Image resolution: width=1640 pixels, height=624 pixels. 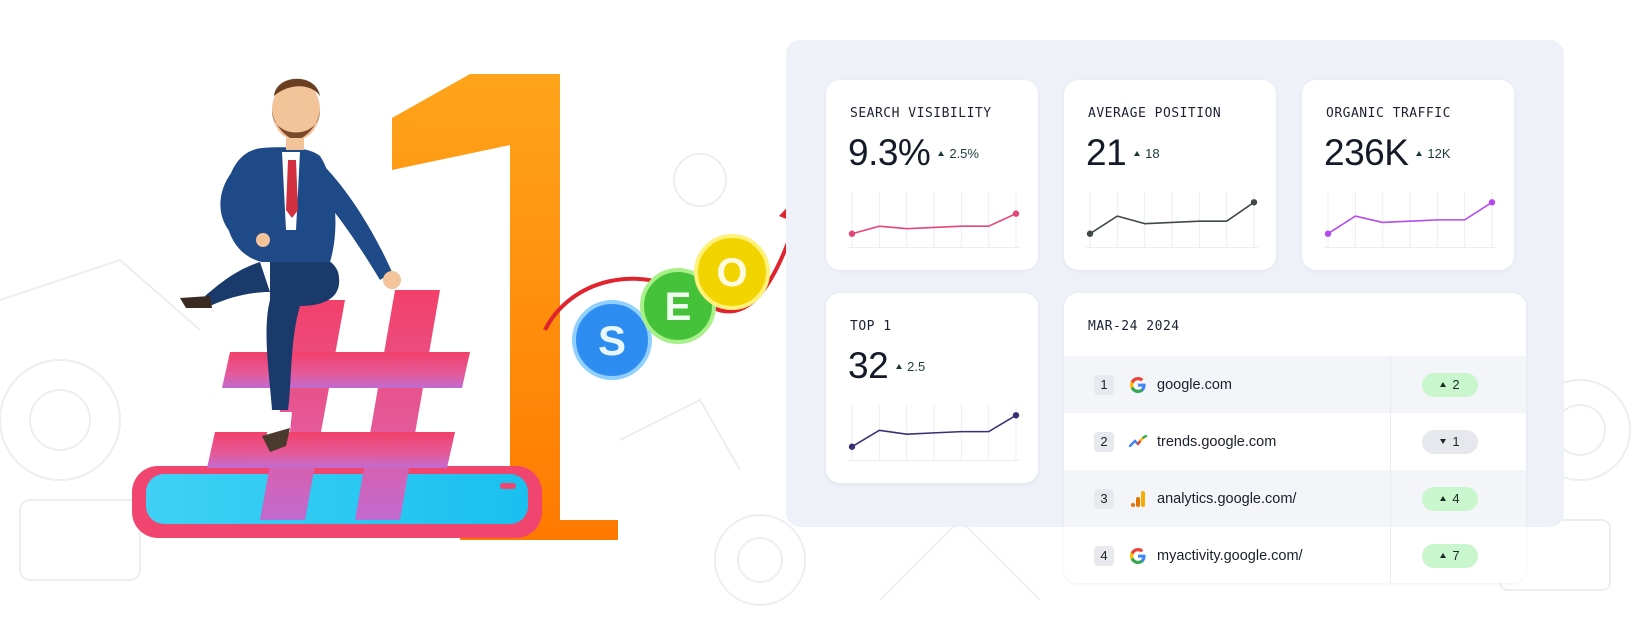 I want to click on metric-delta: 2.5, so click(x=910, y=366).